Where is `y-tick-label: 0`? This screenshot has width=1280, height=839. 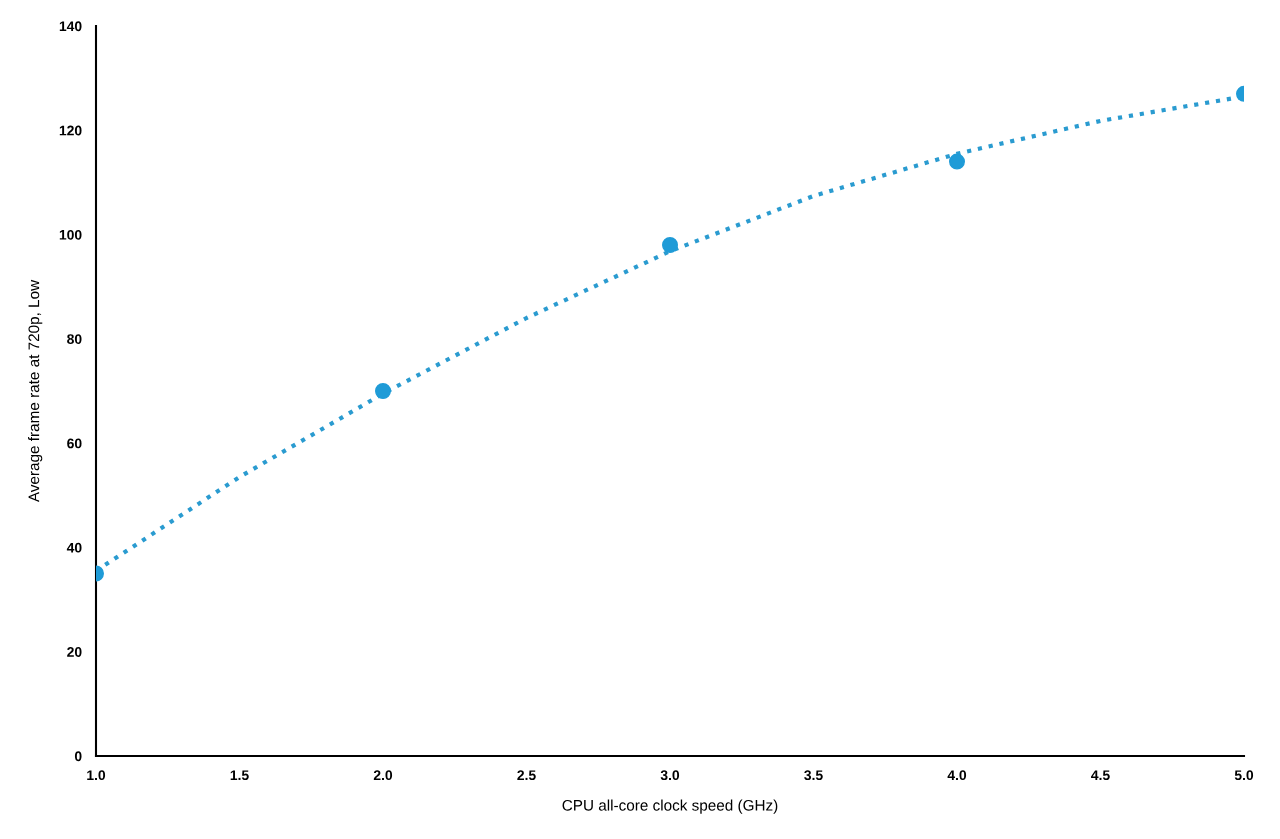 y-tick-label: 0 is located at coordinates (78, 756).